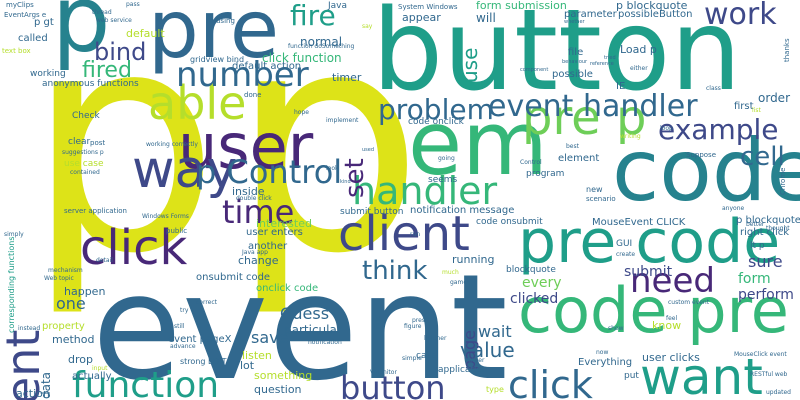  Describe the element at coordinates (572, 74) in the screenshot. I see `word-possible: possible` at that location.